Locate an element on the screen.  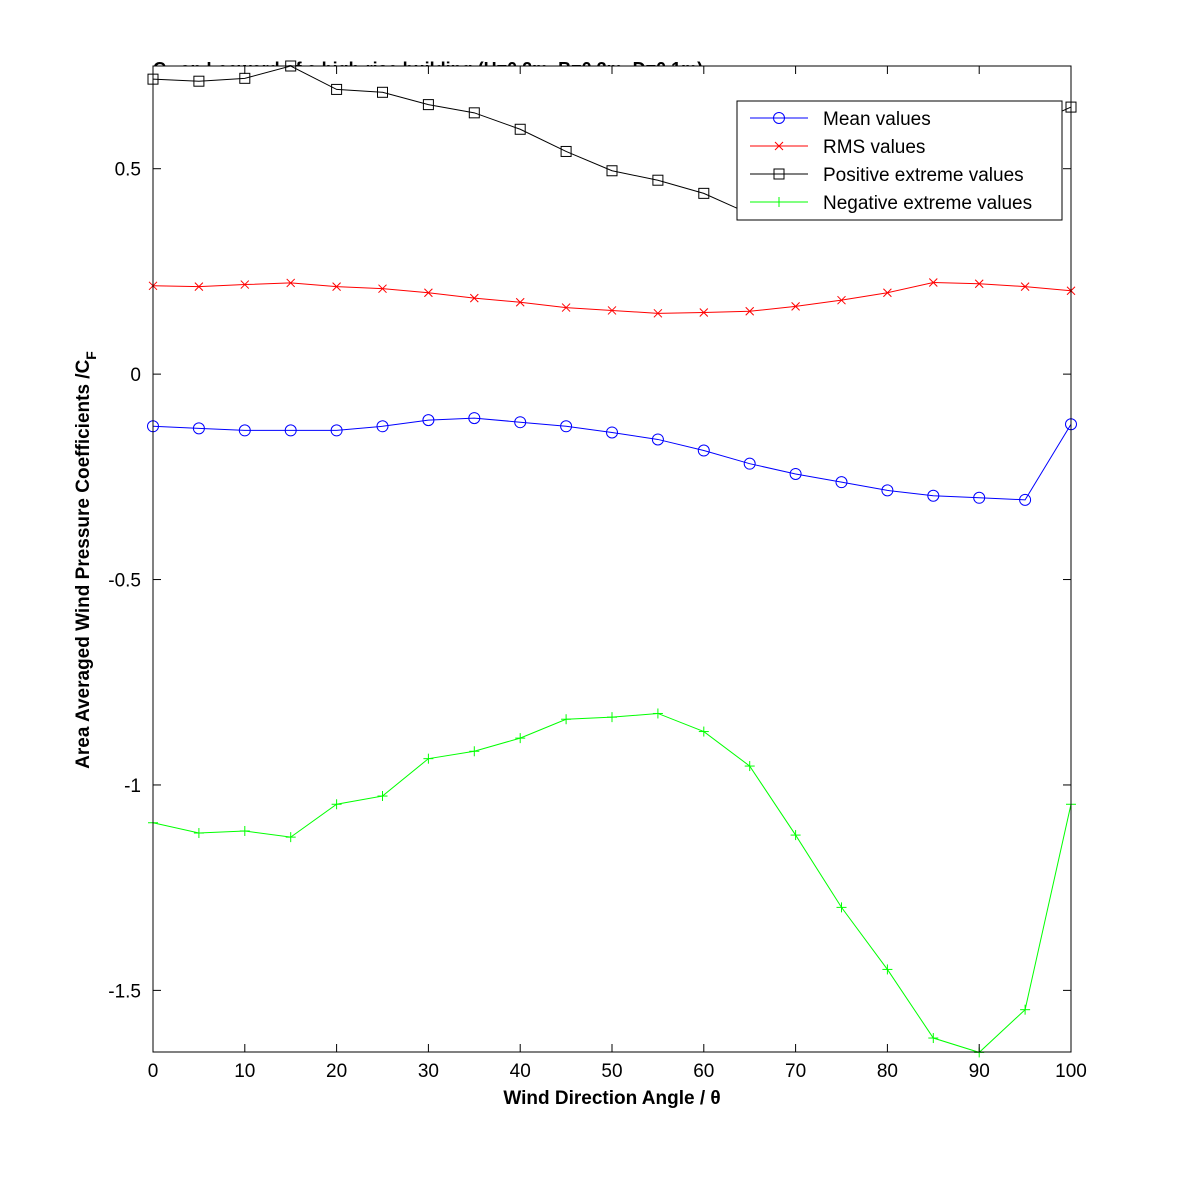
legend-label: Negative extreme values is located at coordinates (927, 203).